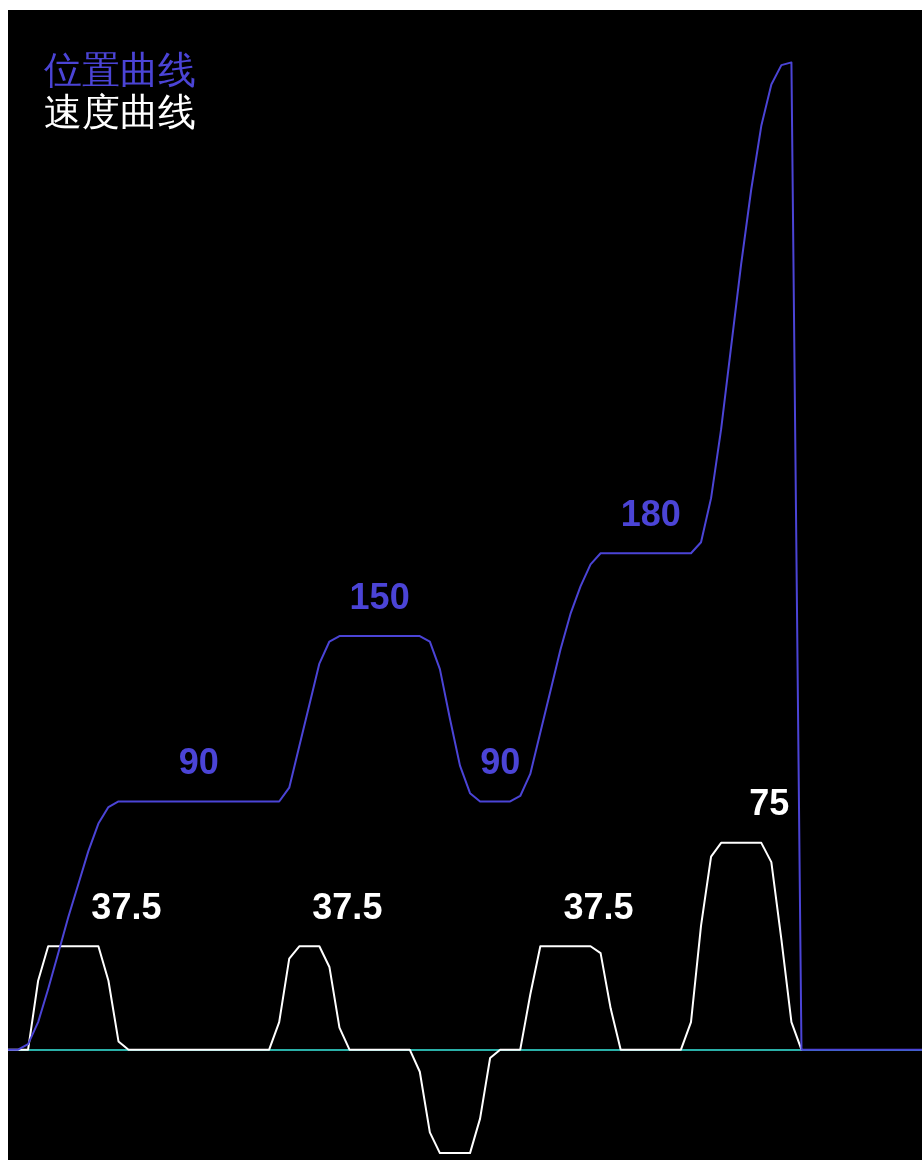 The image size is (922, 1160). Describe the element at coordinates (120, 112) in the screenshot. I see `text: 速度曲线` at that location.